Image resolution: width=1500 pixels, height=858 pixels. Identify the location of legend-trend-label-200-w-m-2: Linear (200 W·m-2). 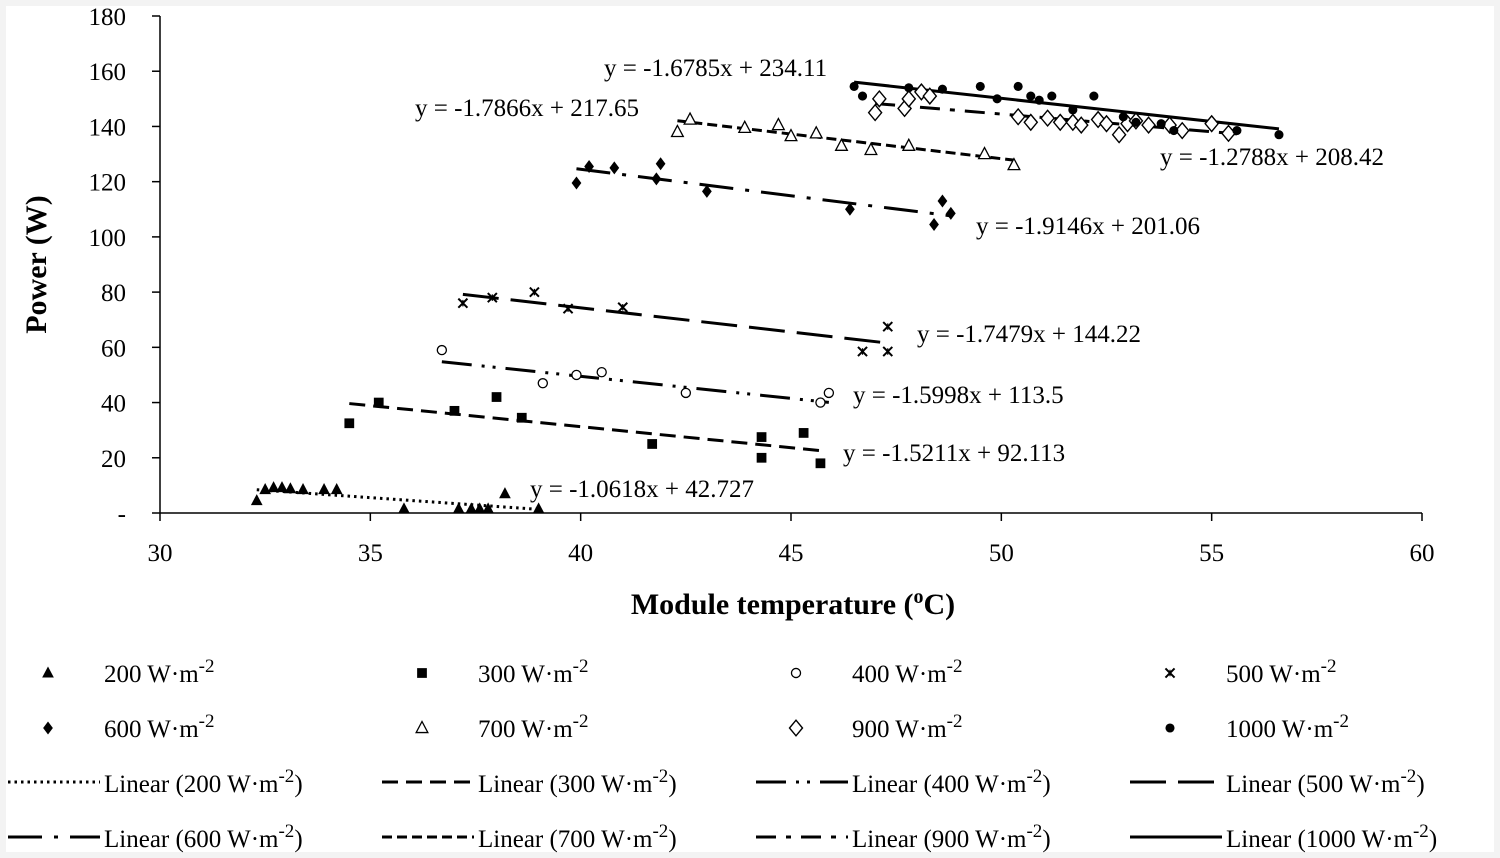
(203, 782).